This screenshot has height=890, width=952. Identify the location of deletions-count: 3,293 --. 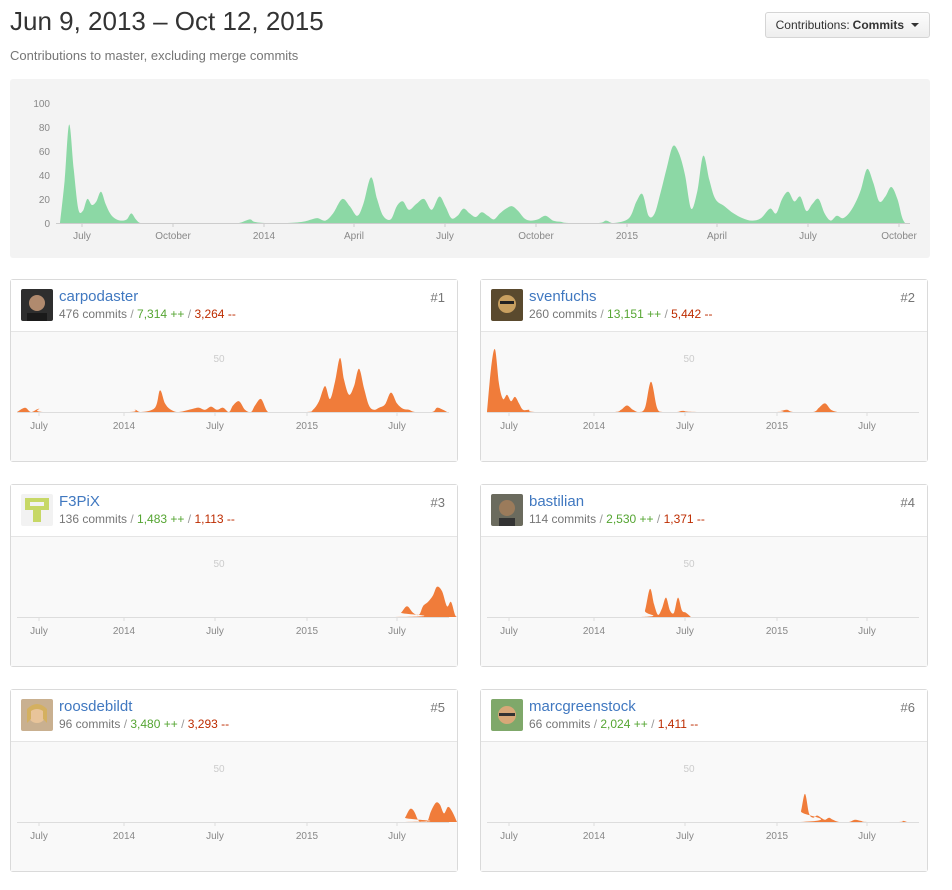
(208, 724).